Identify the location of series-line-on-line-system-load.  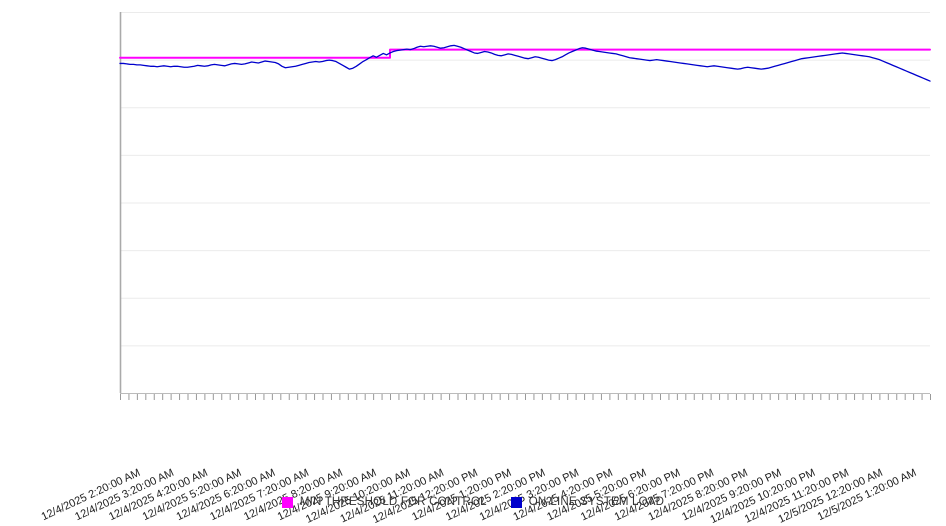
(525, 63).